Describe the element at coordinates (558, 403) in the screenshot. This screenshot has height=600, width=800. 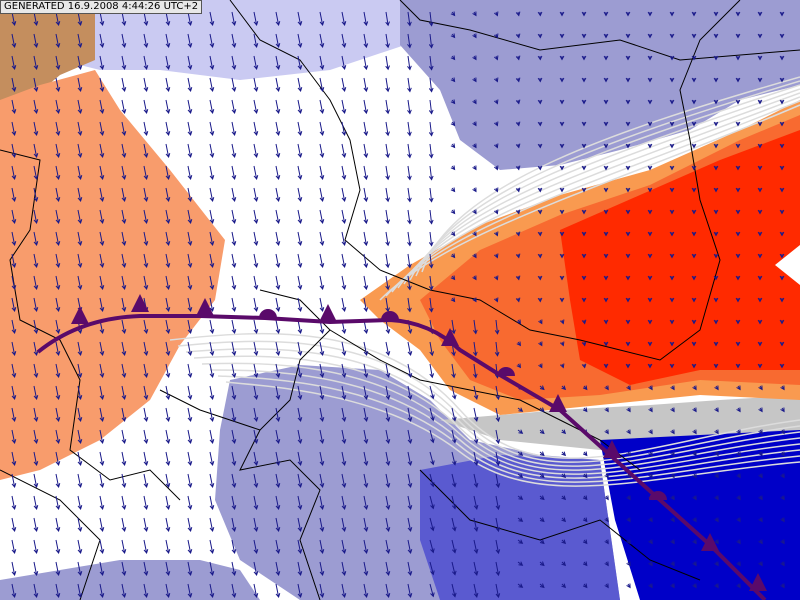
I see `cold-front-triangle` at that location.